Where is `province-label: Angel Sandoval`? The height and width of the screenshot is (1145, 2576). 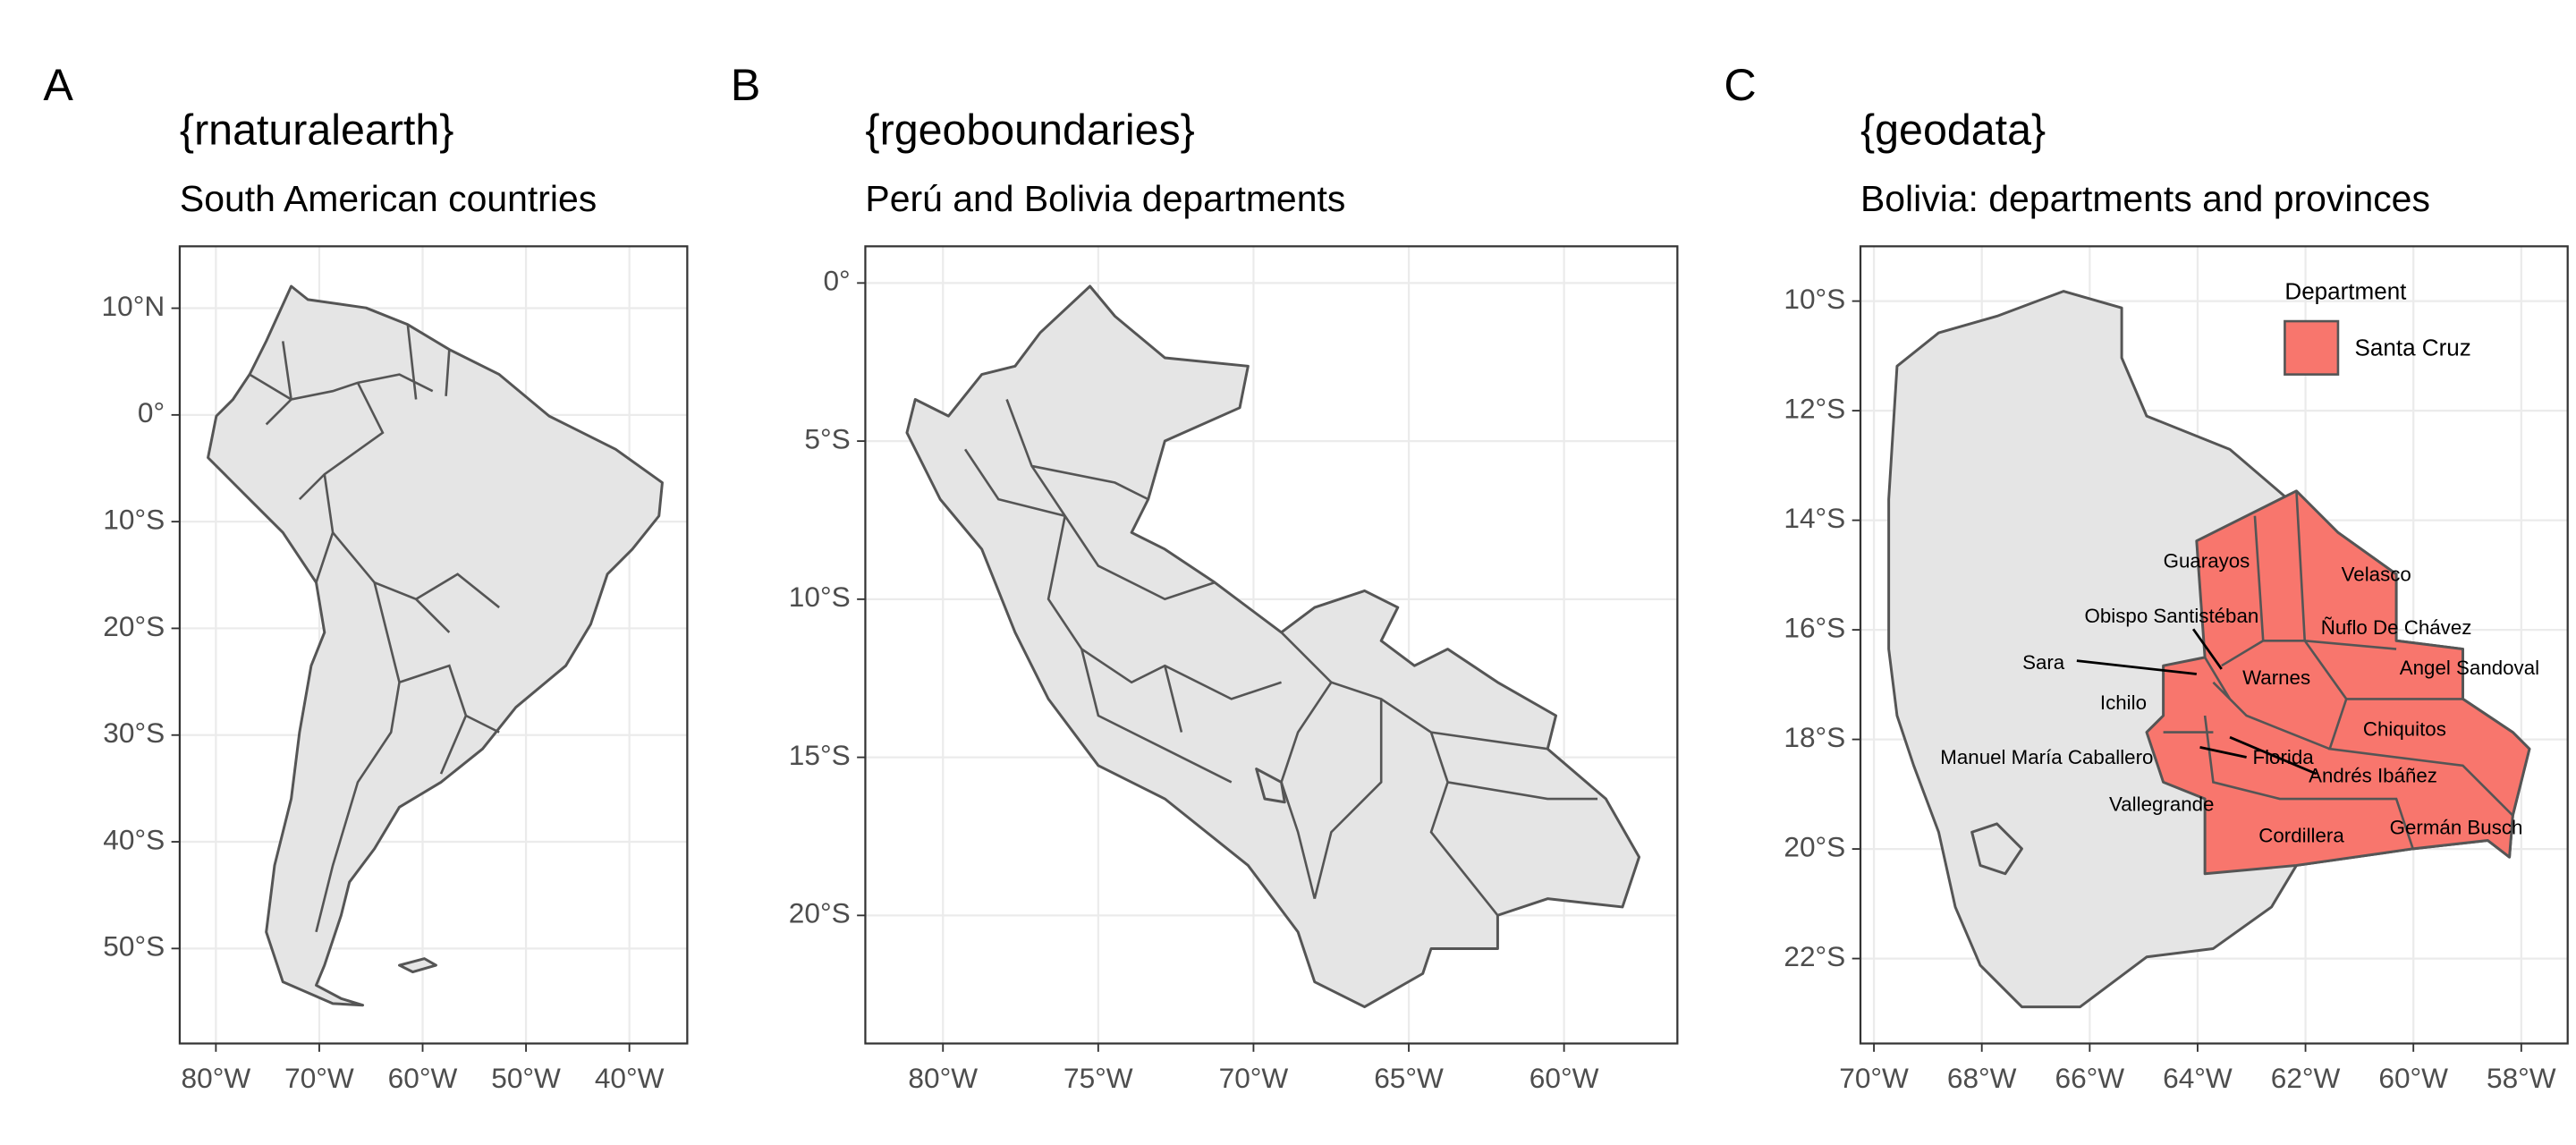 province-label: Angel Sandoval is located at coordinates (2469, 668).